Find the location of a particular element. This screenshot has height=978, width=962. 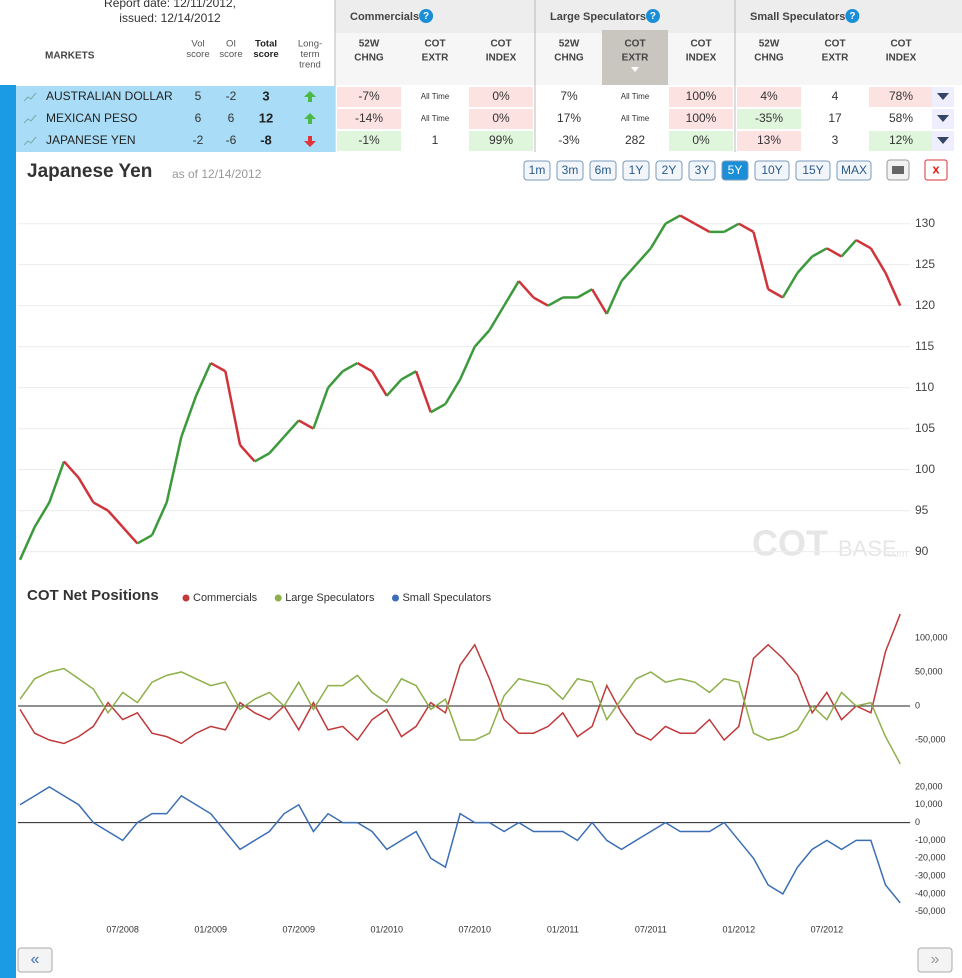

cell: 99% is located at coordinates (501, 140).